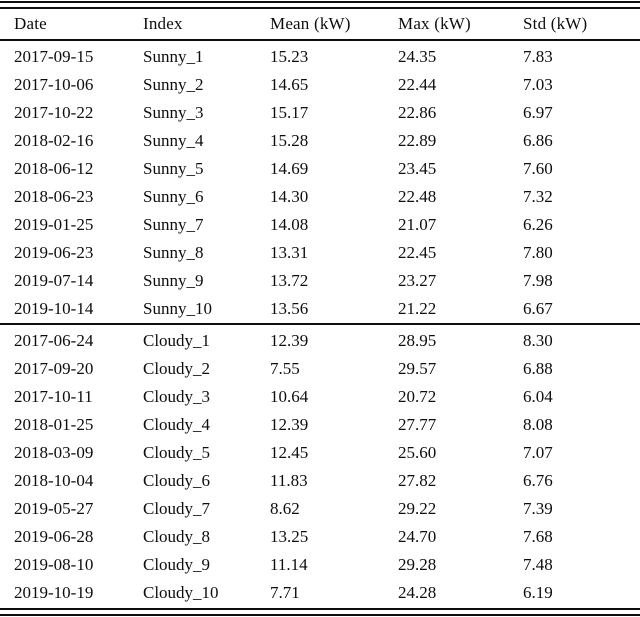  Describe the element at coordinates (538, 564) in the screenshot. I see `cell-std-kw: 7.48` at that location.